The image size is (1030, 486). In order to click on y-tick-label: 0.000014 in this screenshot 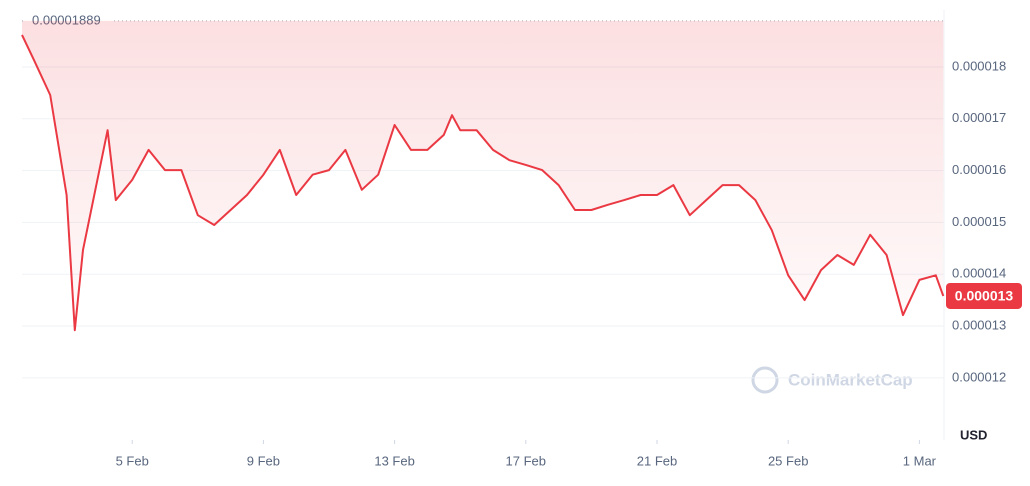, I will do `click(979, 273)`.